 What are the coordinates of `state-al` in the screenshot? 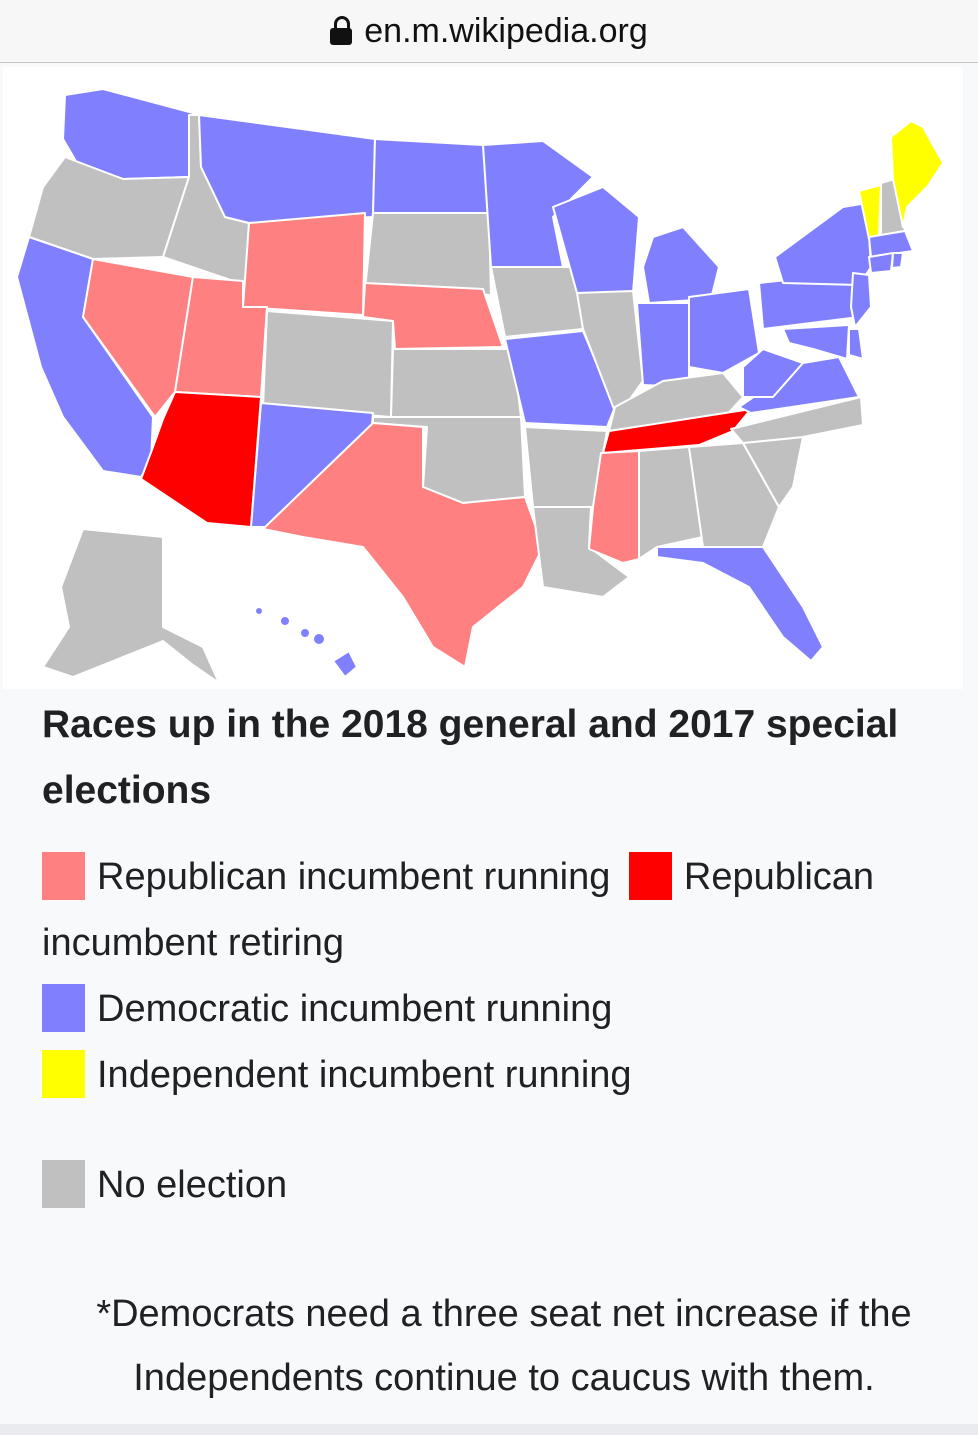 It's located at (671, 503).